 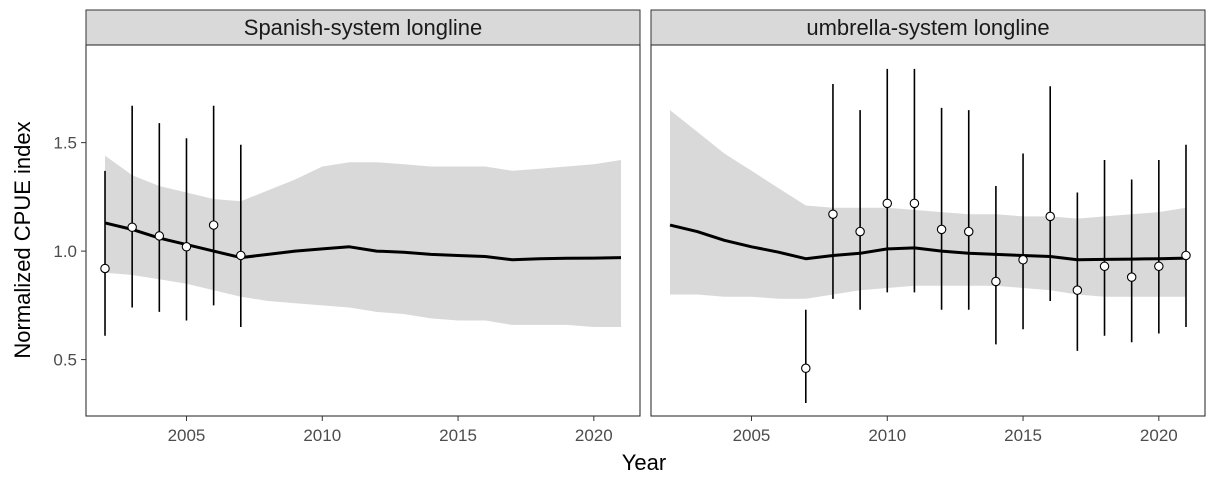 I want to click on panel-title: Spanish-system longline, so click(x=363, y=27).